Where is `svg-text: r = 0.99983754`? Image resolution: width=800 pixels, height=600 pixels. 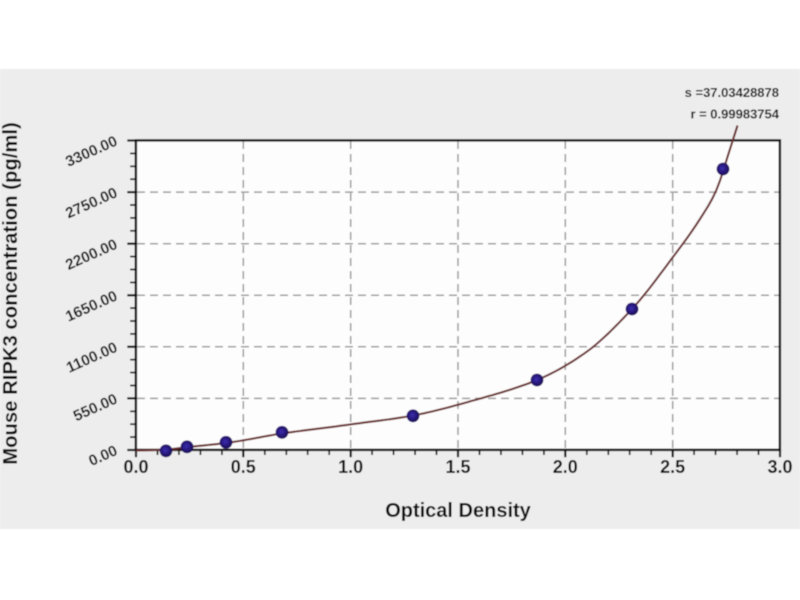 svg-text: r = 0.99983754 is located at coordinates (734, 114).